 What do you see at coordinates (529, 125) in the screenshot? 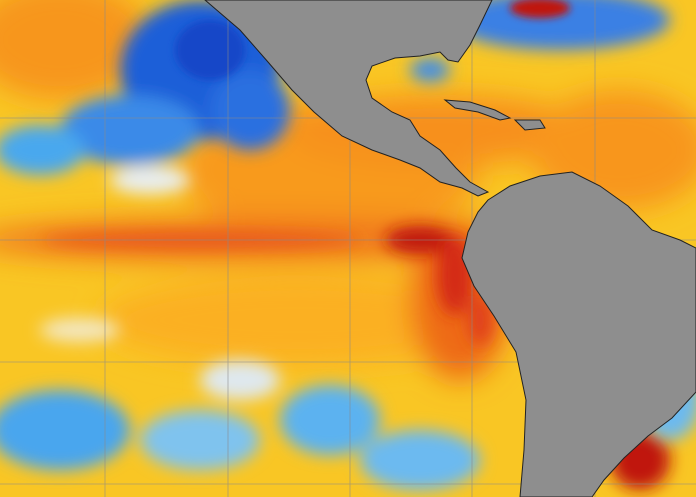
I see `hispaniola` at bounding box center [529, 125].